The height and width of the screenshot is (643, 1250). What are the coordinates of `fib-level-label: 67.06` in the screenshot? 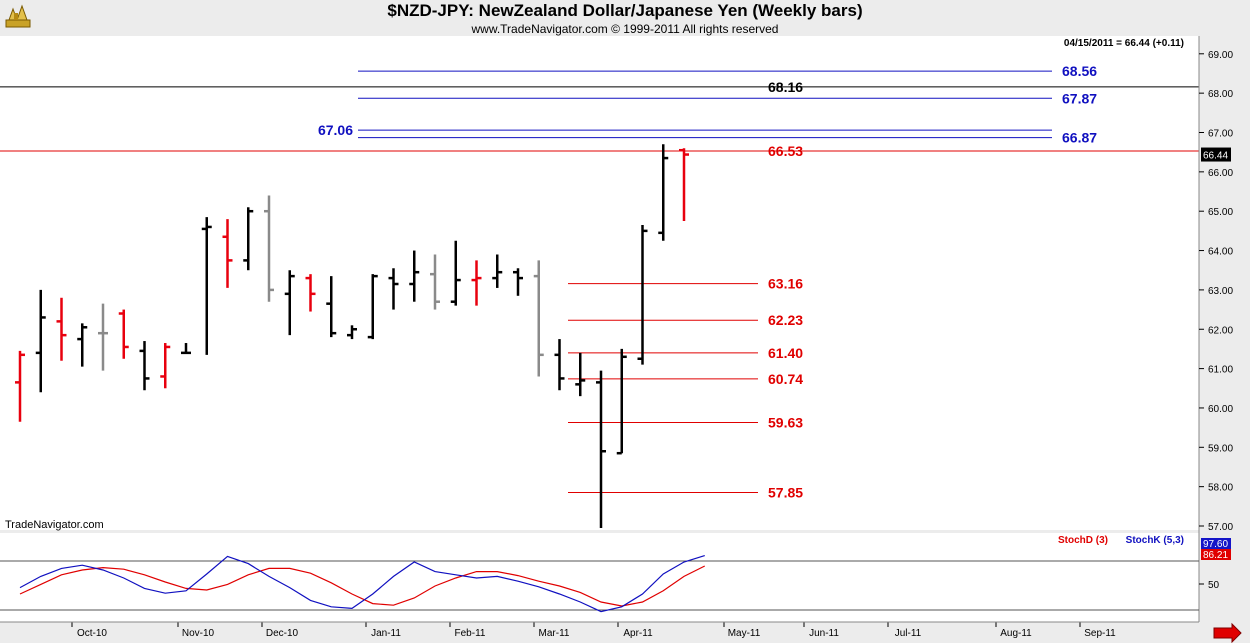 It's located at (335, 130).